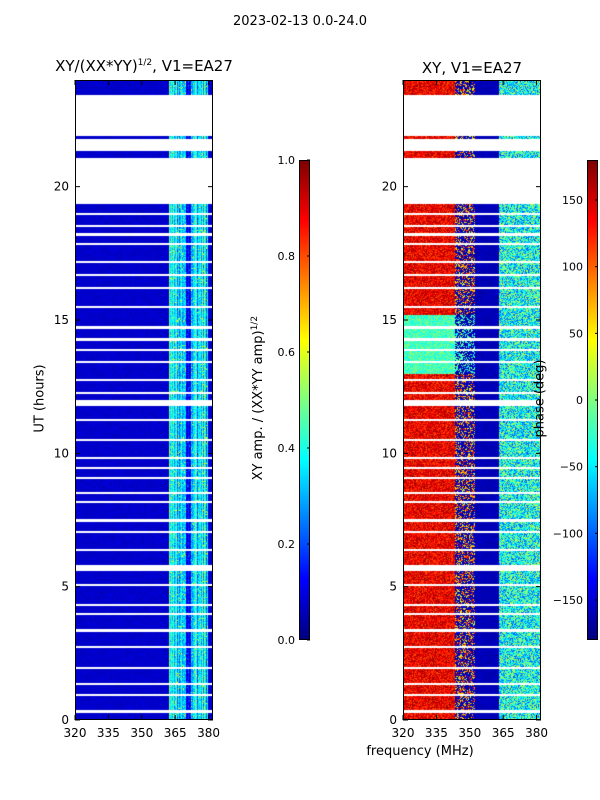  What do you see at coordinates (108, 733) in the screenshot?
I see `left-xtick-label: 335` at bounding box center [108, 733].